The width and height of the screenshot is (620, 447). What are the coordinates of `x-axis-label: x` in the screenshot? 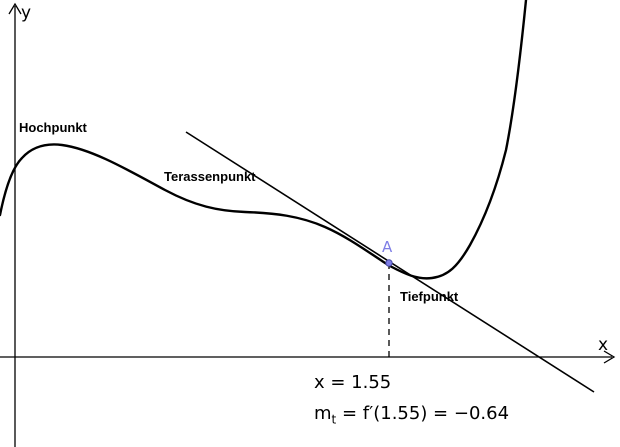 It's located at (603, 345).